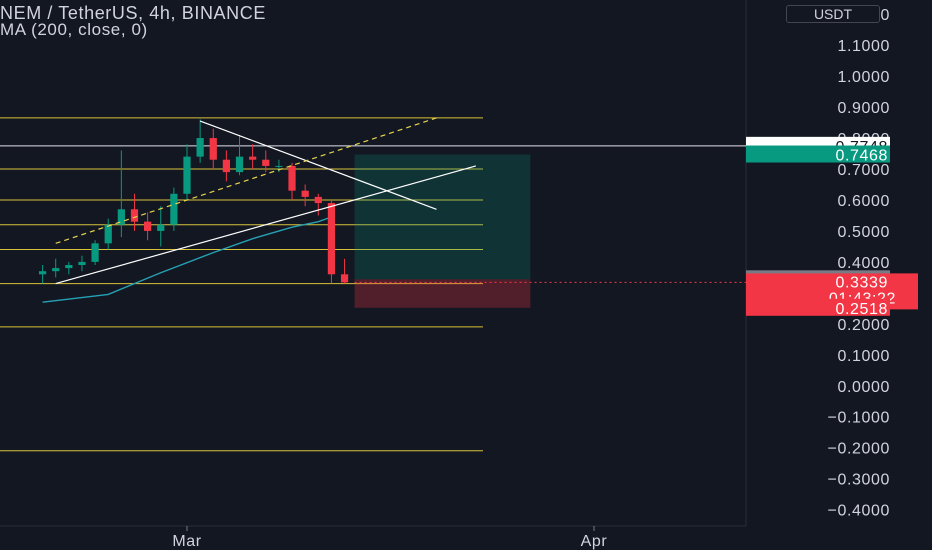 The width and height of the screenshot is (932, 550). What do you see at coordinates (863, 263) in the screenshot?
I see `price-tick-label: 0.4000` at bounding box center [863, 263].